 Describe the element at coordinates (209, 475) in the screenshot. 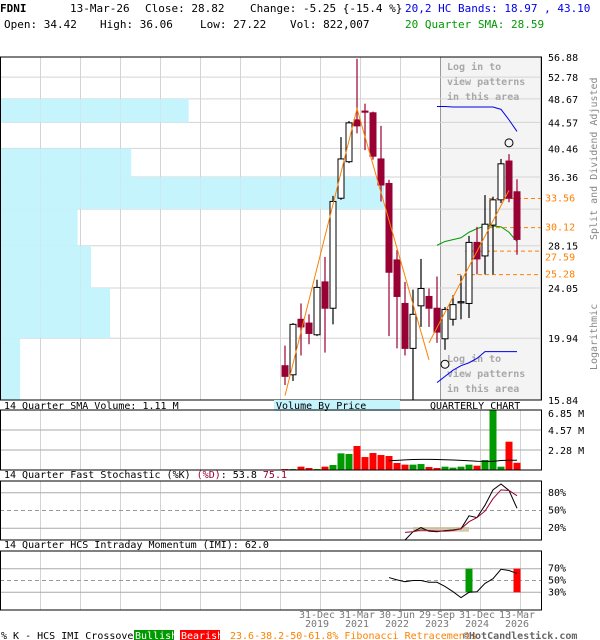

I see `stochastic-title-part: (%D)` at that location.